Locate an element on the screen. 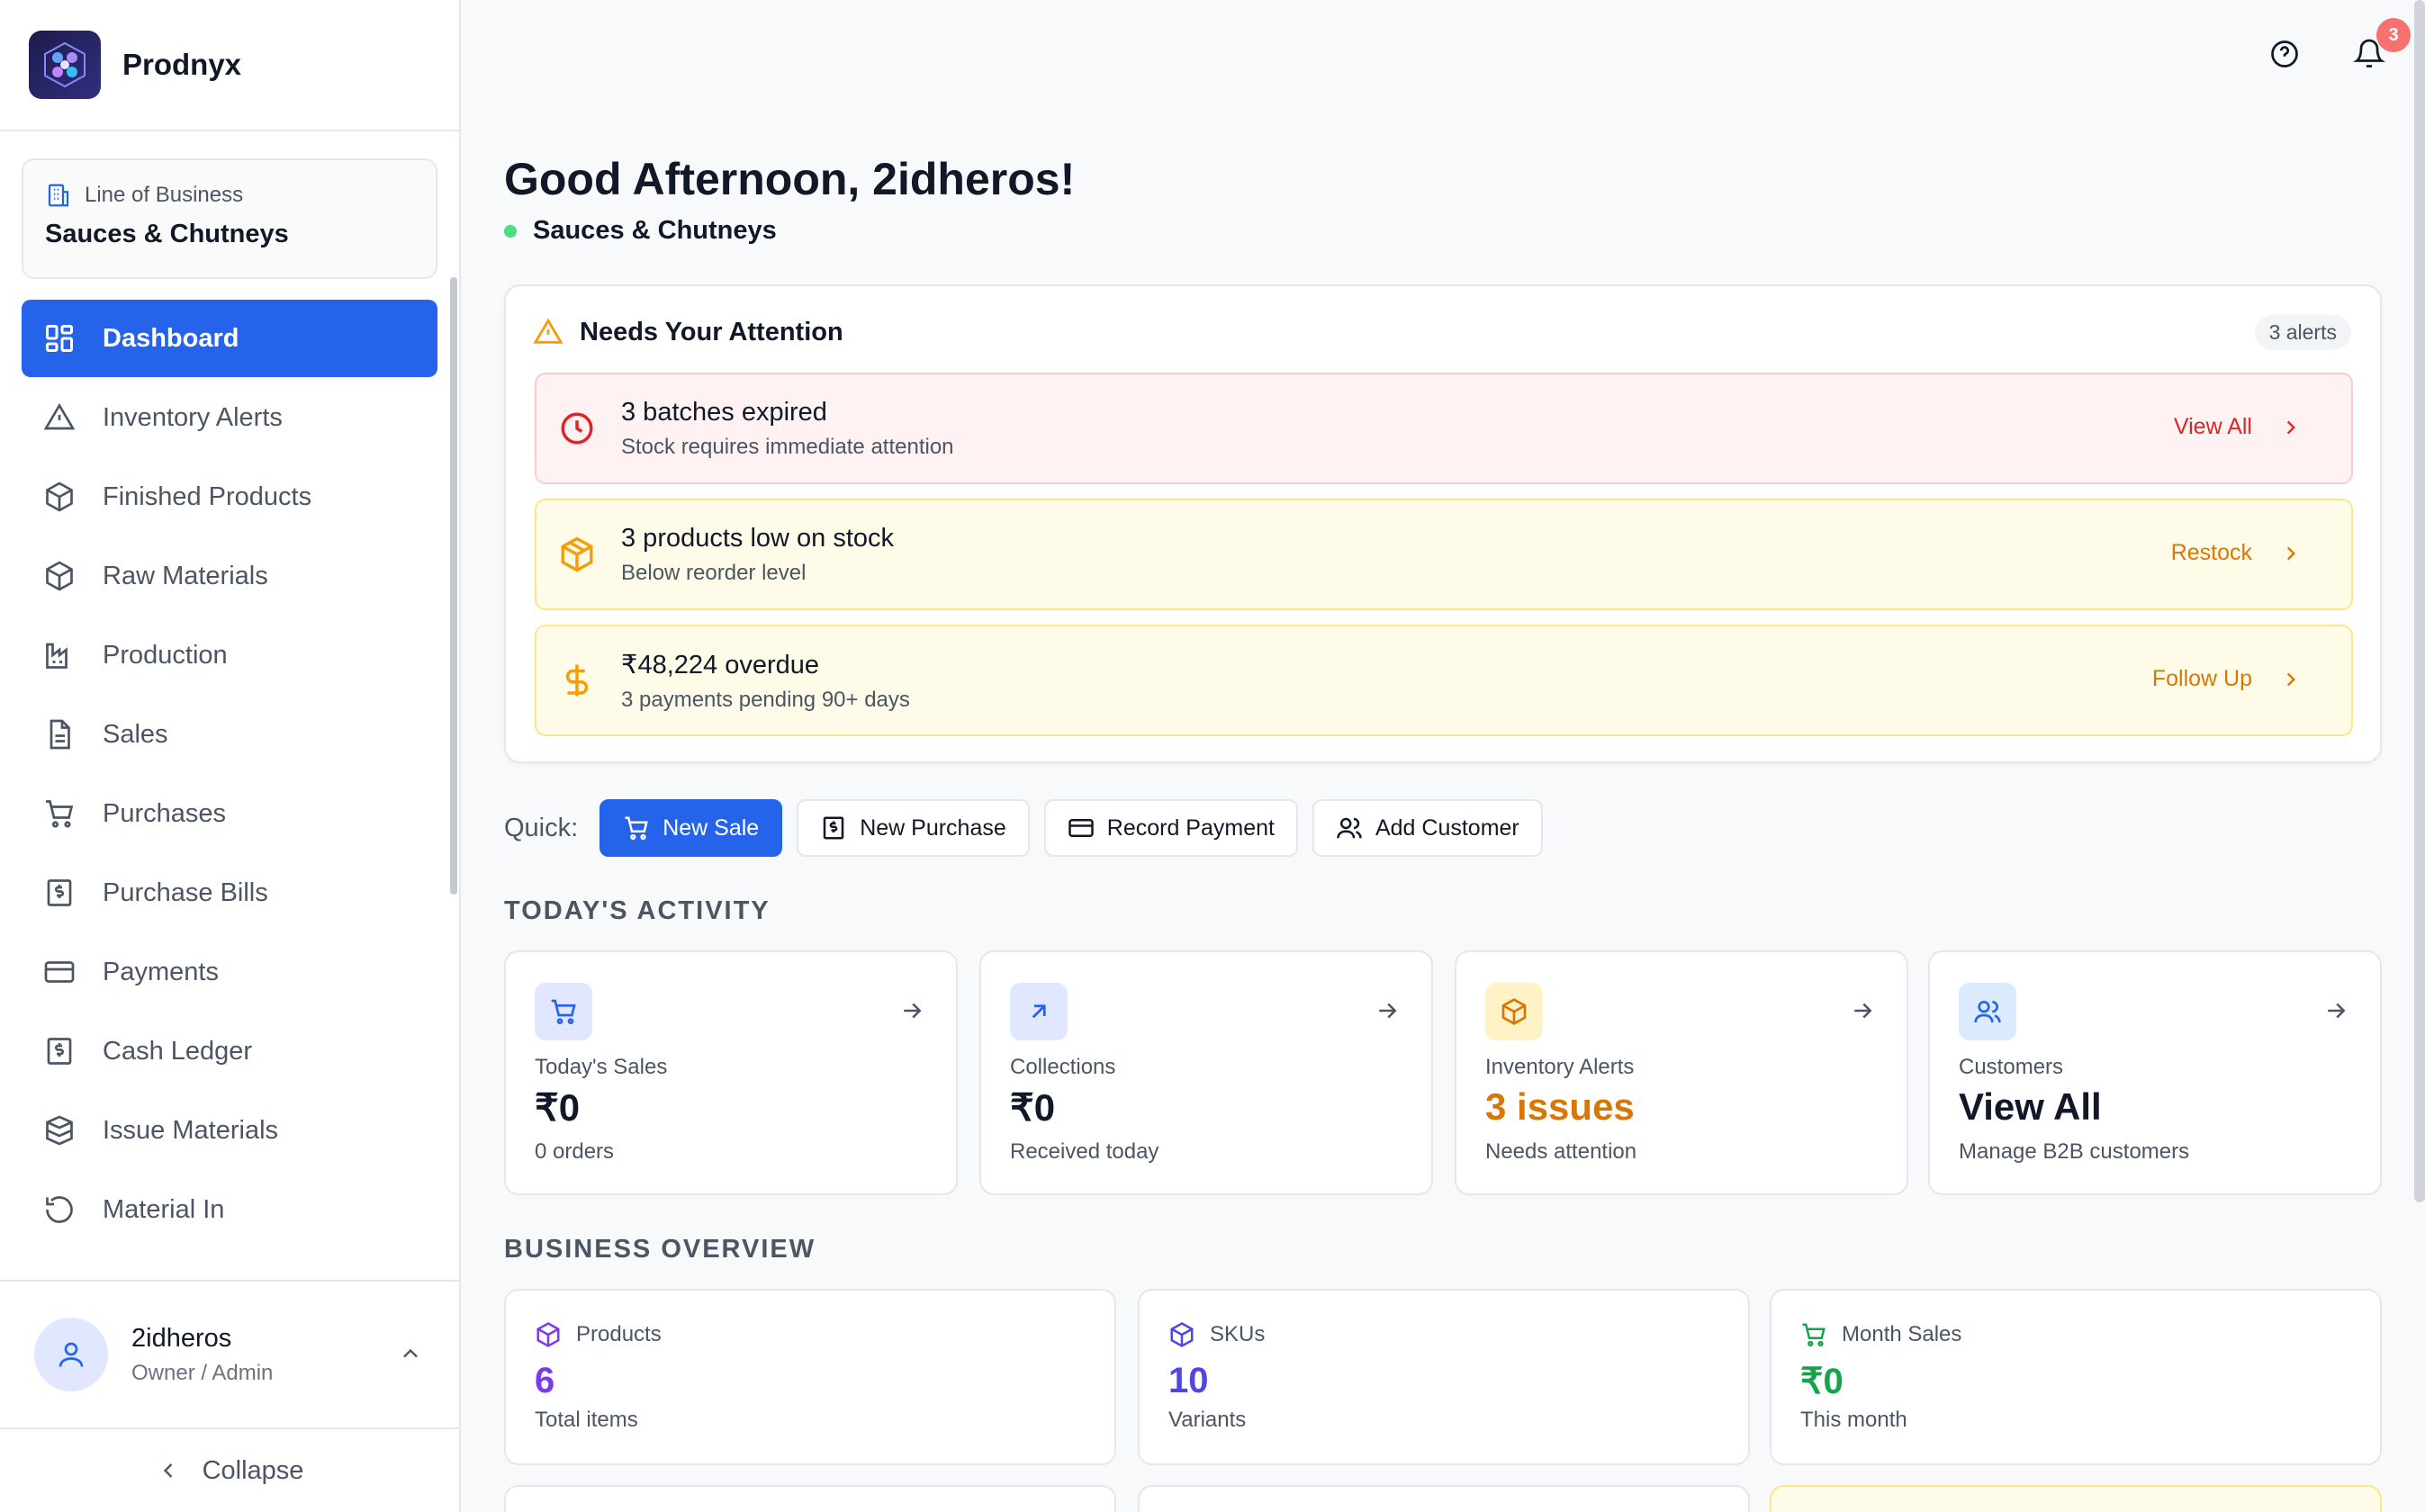  notification-badge: 3 is located at coordinates (2393, 35).